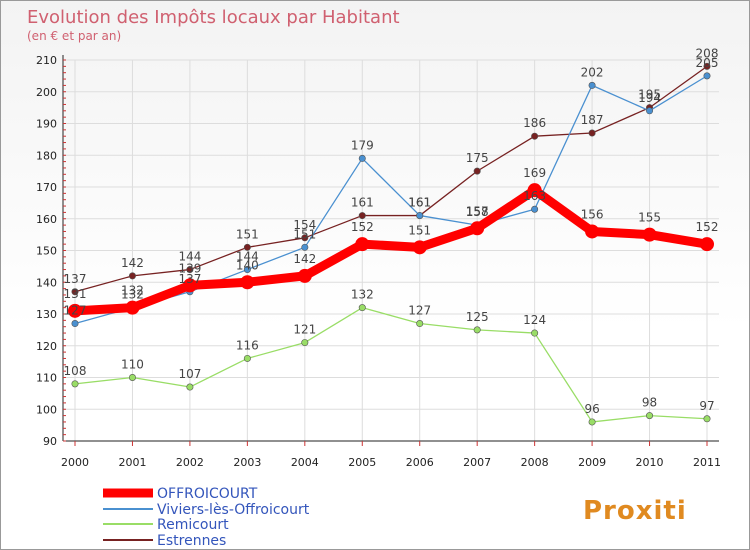 This screenshot has width=750, height=550. I want to click on data-label: 121, so click(304, 330).